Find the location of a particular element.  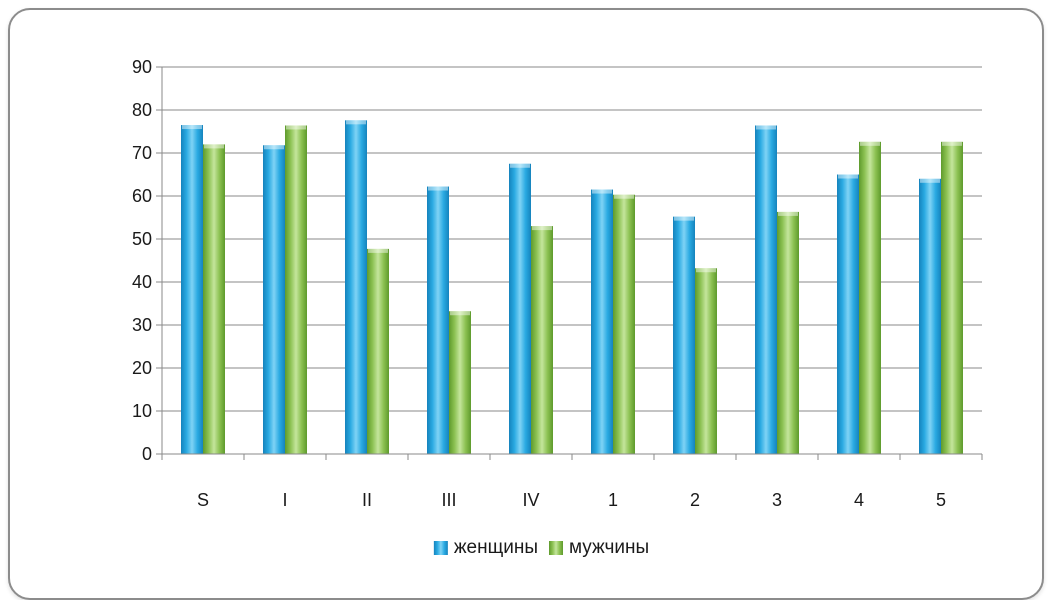

y-tick-label: 20 is located at coordinates (142, 368).